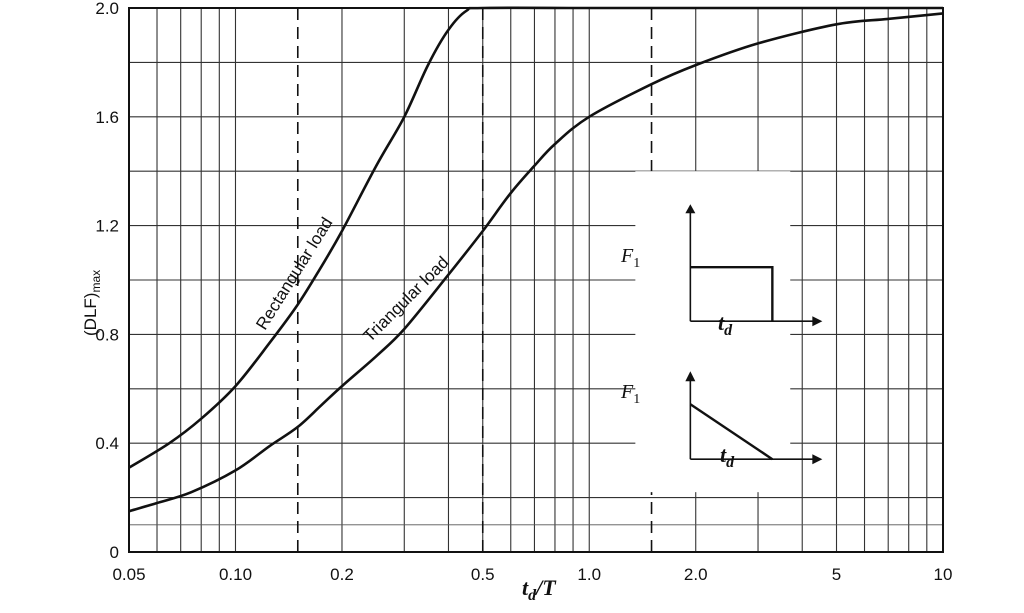  I want to click on inset-top-time-sub: d, so click(728, 330).